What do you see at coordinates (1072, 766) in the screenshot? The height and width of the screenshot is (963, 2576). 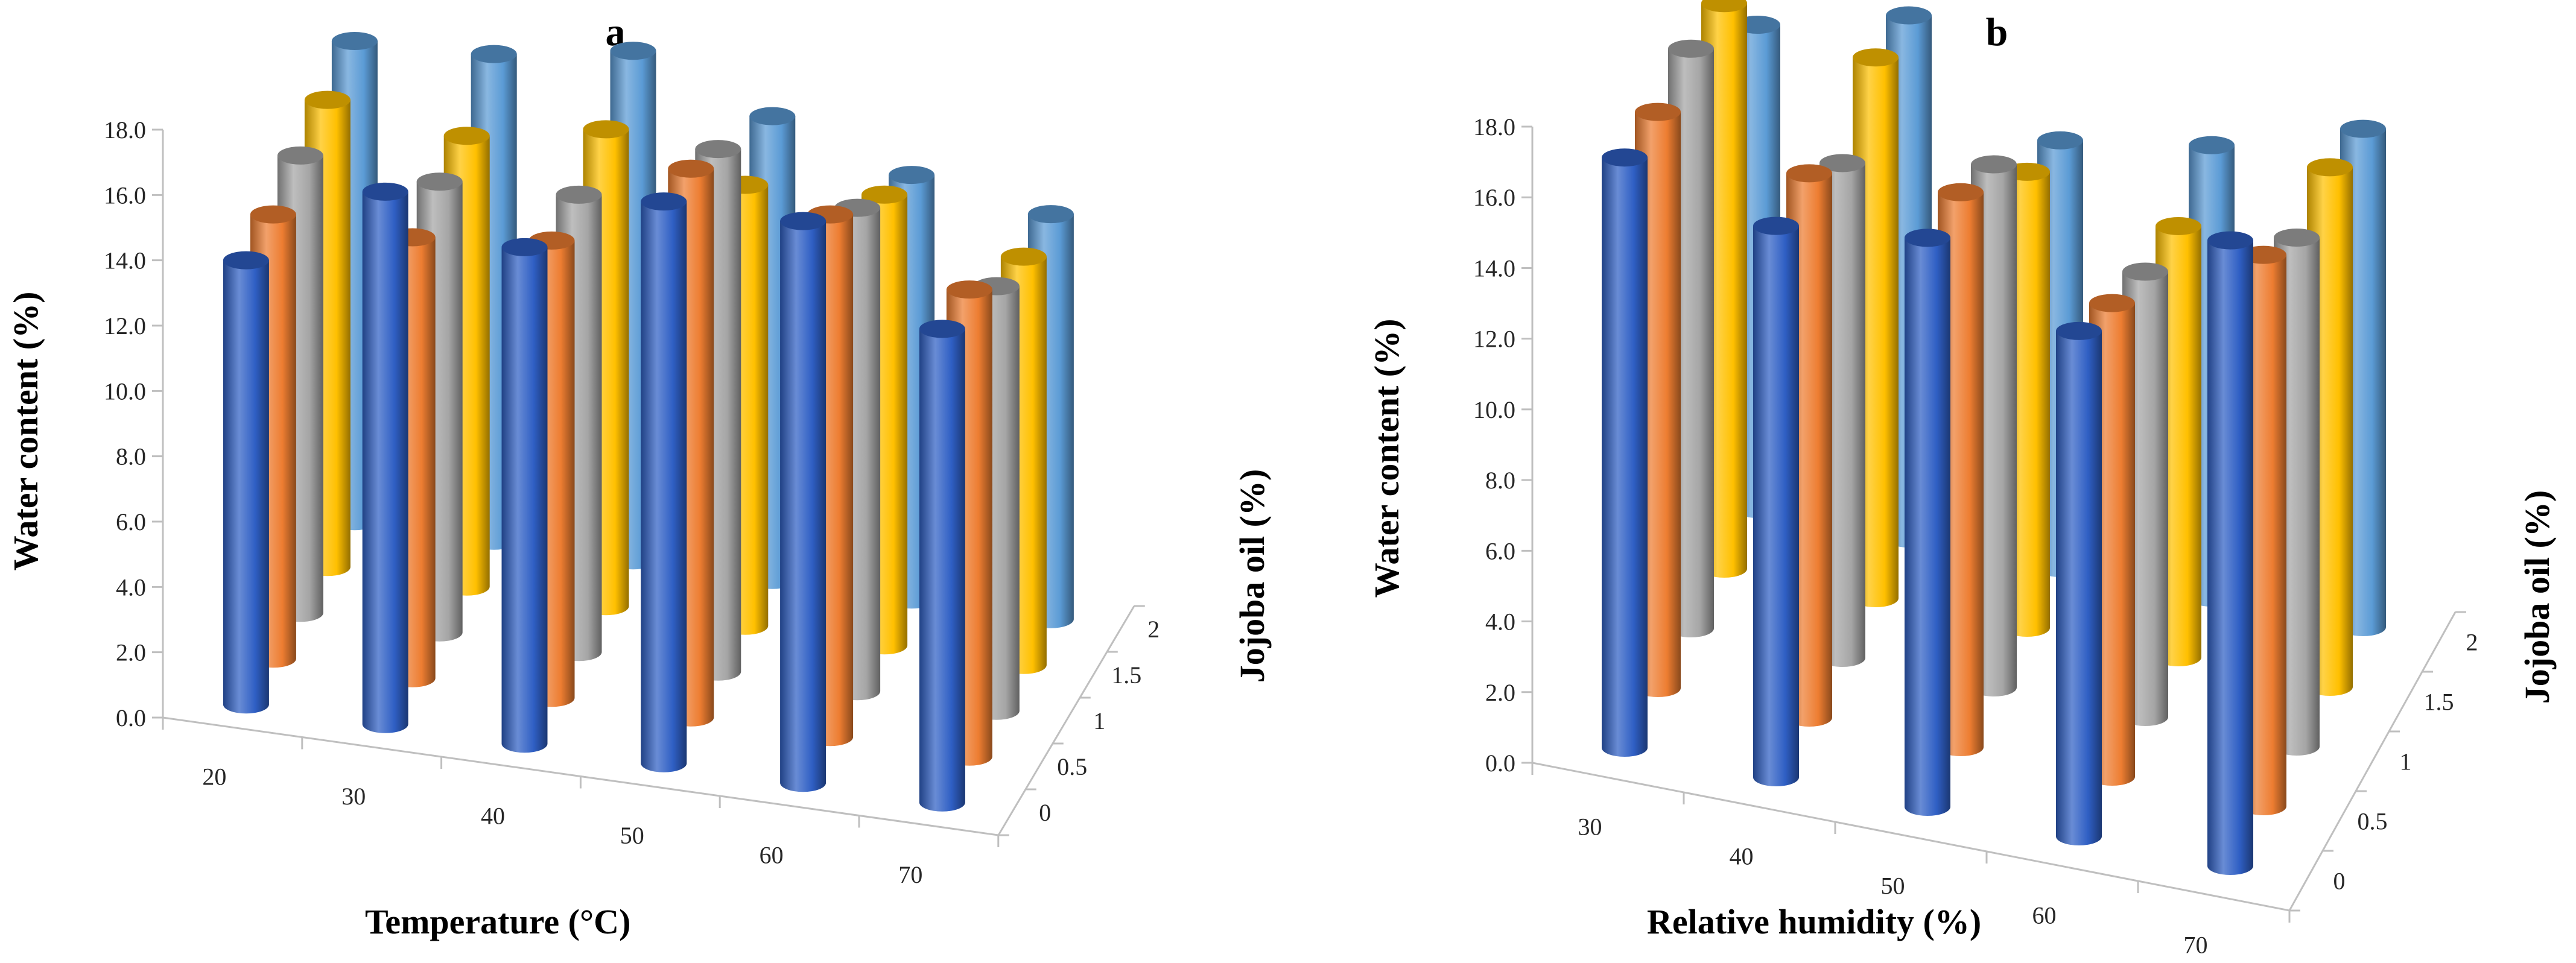 I see `a-ztick-label-1: 0.5` at bounding box center [1072, 766].